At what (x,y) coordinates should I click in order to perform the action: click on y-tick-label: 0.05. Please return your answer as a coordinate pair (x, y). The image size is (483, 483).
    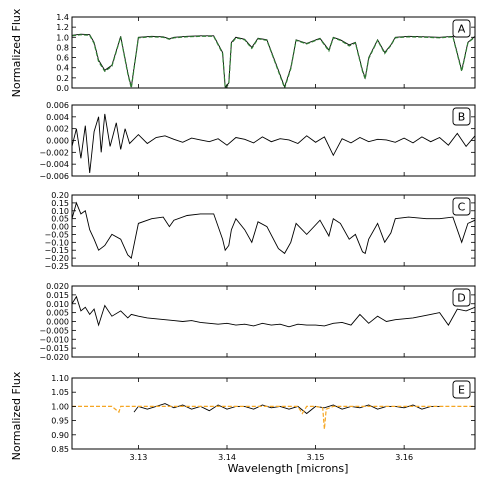
    Looking at the image, I should click on (60, 219).